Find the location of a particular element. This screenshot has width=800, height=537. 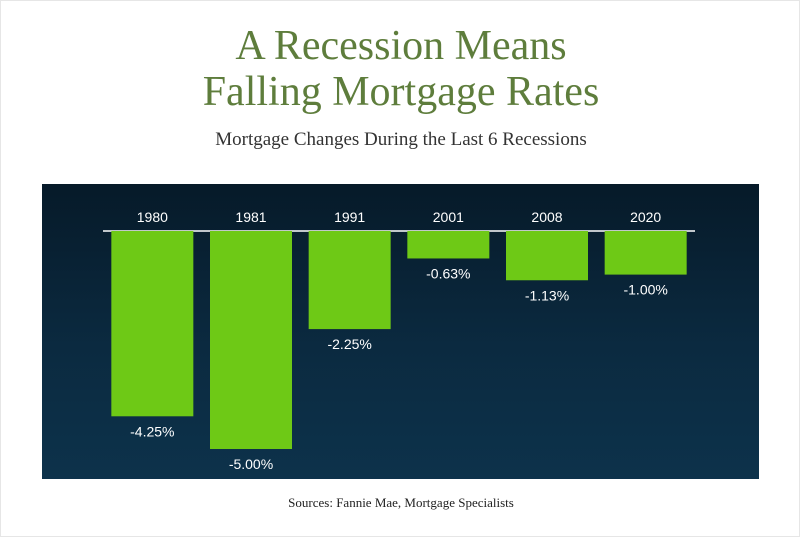

value-label-1981: -5.00% is located at coordinates (251, 464).